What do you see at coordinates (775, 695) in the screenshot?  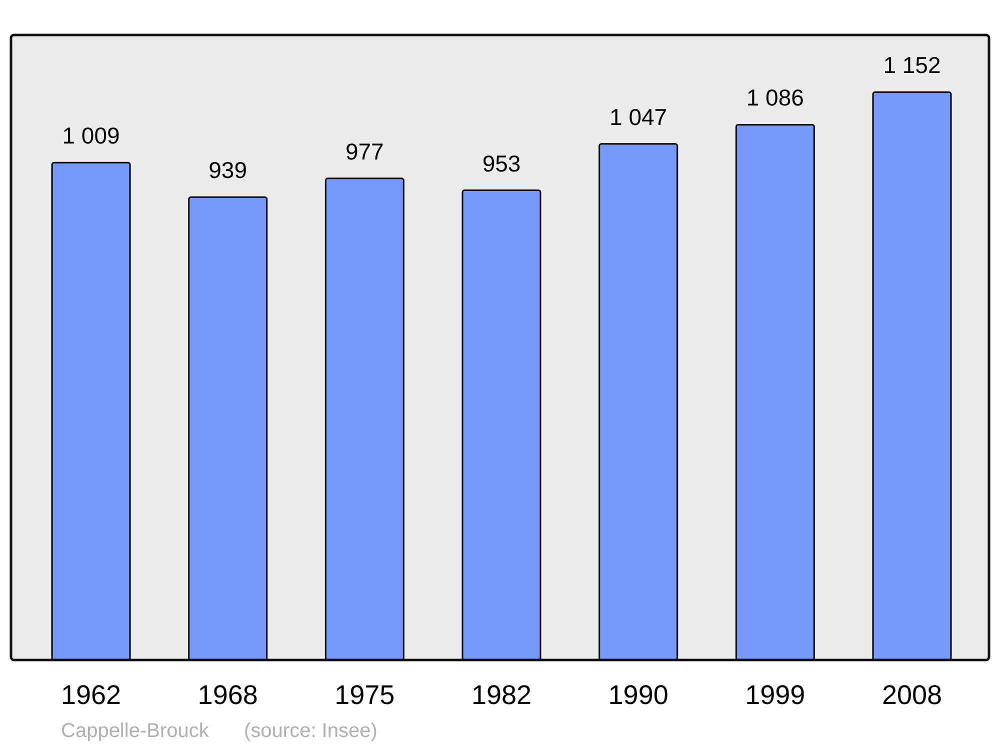 I see `x-tick-label: 1999` at bounding box center [775, 695].